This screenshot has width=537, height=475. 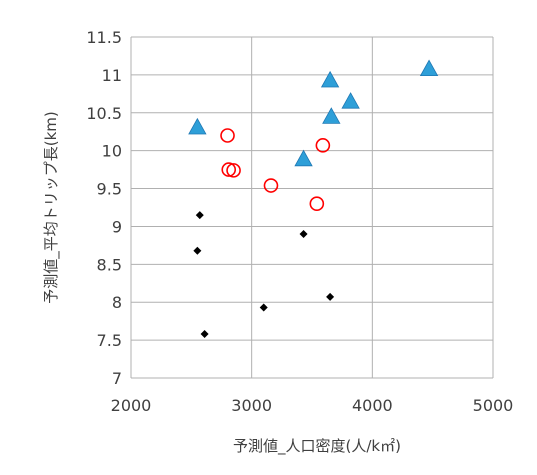 What do you see at coordinates (372, 405) in the screenshot?
I see `x-tick-label: 4000` at bounding box center [372, 405].